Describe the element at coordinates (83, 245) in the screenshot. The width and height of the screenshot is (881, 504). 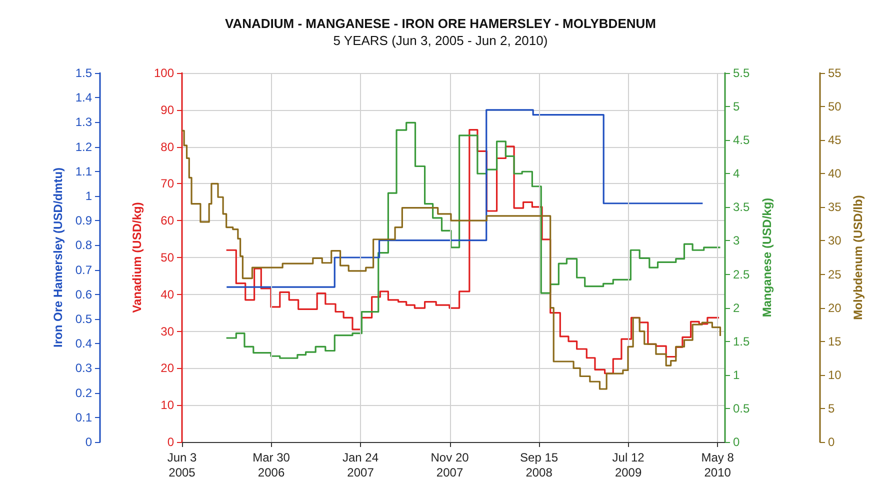
I see `y3-tick-label: 0.8` at that location.